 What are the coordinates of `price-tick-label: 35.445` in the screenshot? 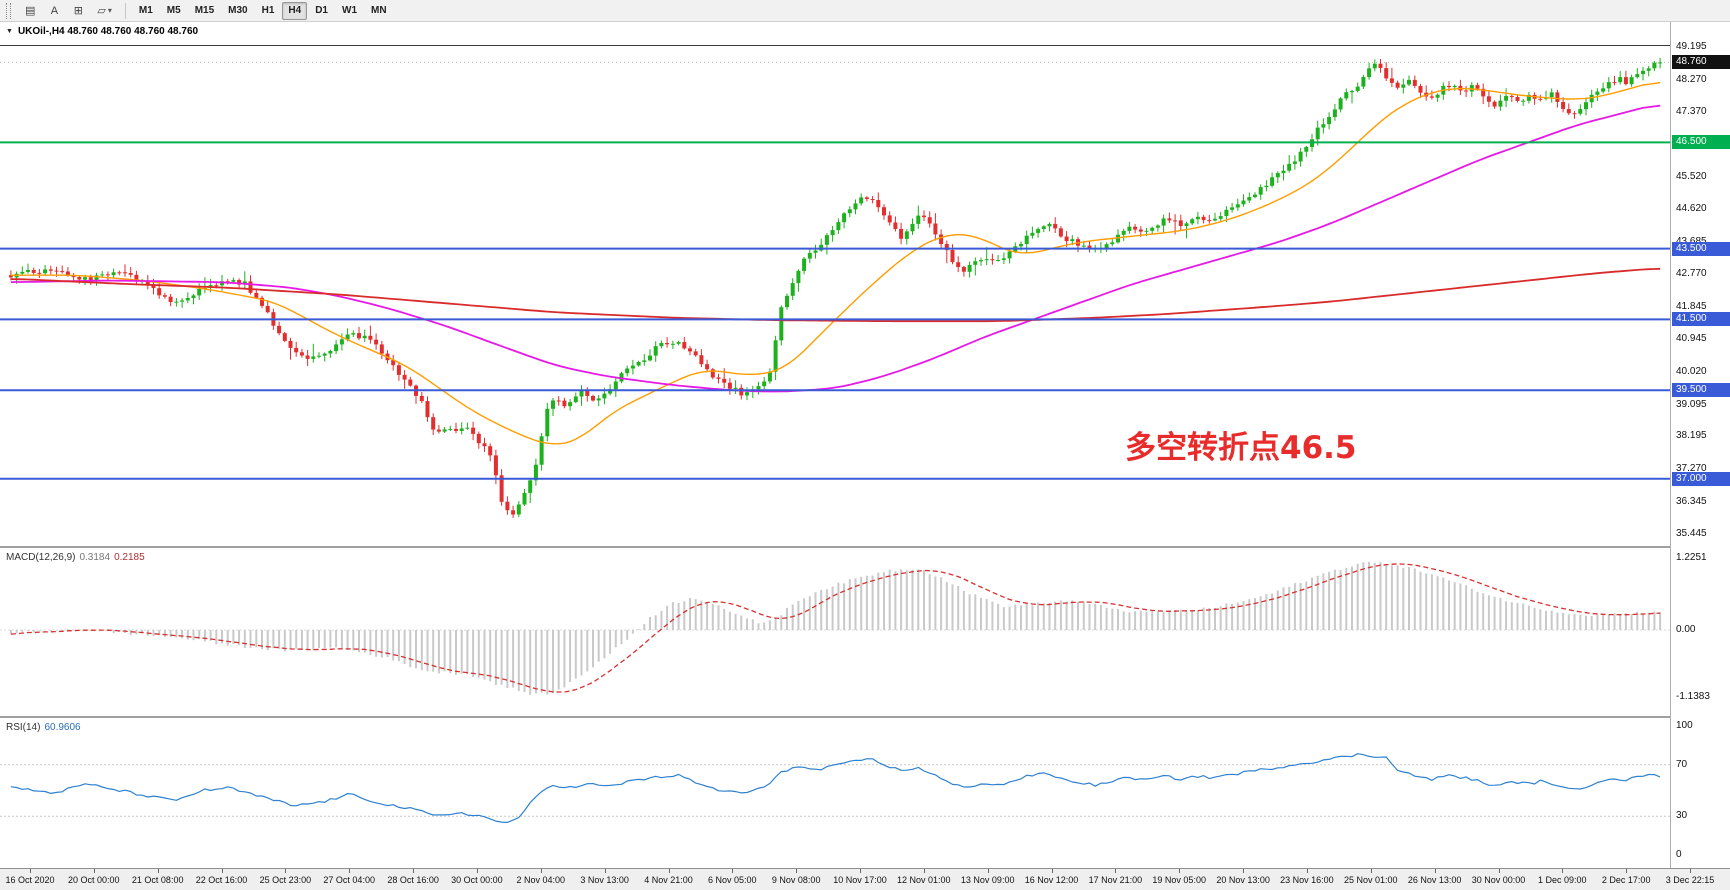 It's located at (1691, 533).